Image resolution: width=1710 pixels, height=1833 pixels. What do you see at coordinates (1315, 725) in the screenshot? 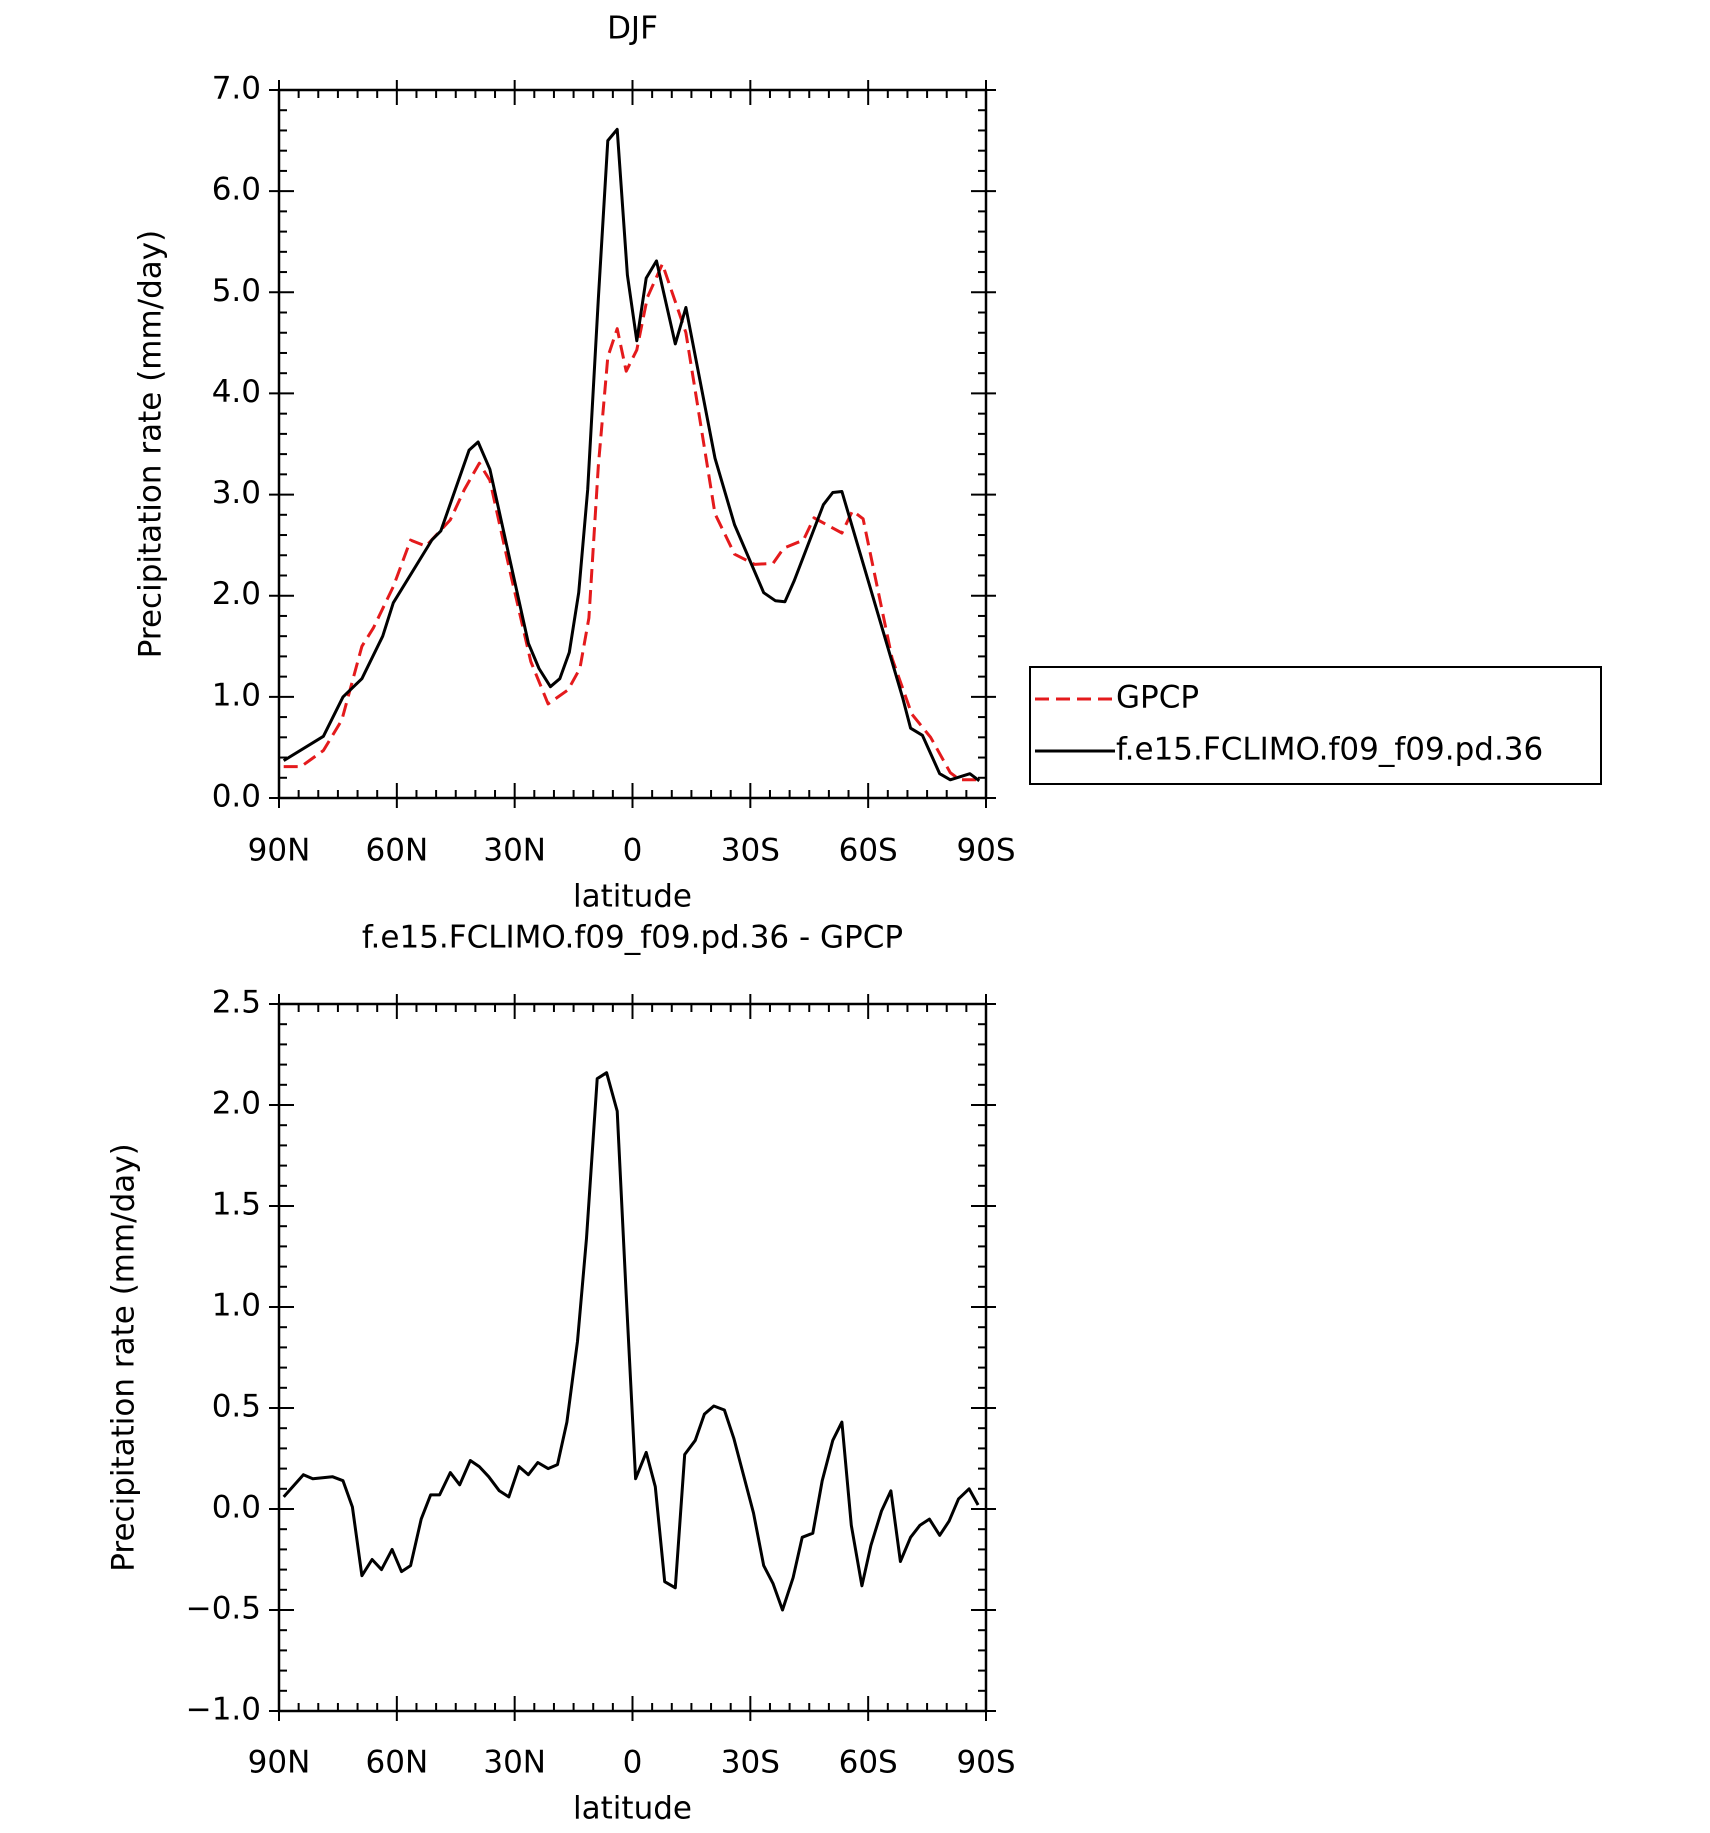
I see `legend-box` at bounding box center [1315, 725].